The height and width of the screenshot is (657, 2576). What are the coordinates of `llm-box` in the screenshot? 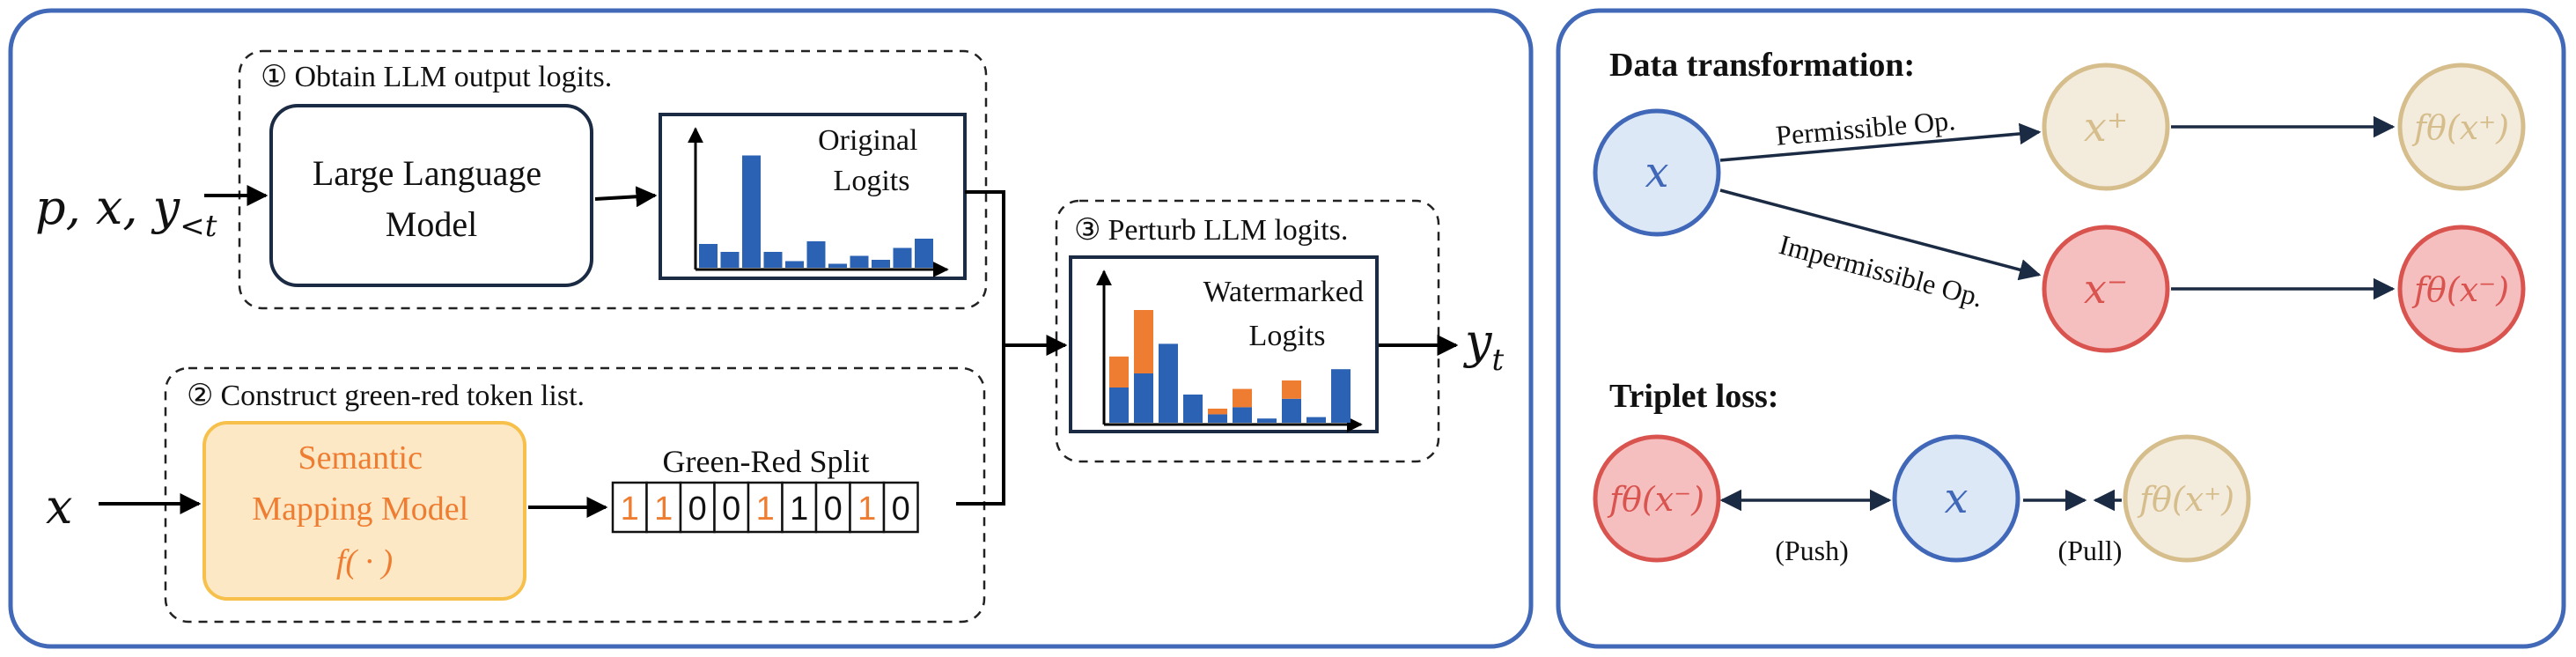 It's located at (431, 196).